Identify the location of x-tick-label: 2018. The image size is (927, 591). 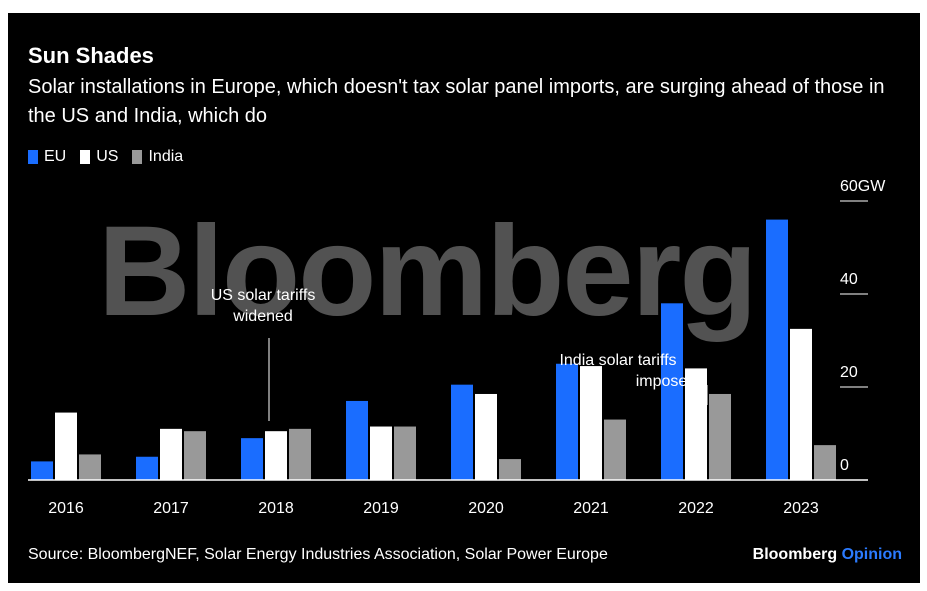
(276, 508).